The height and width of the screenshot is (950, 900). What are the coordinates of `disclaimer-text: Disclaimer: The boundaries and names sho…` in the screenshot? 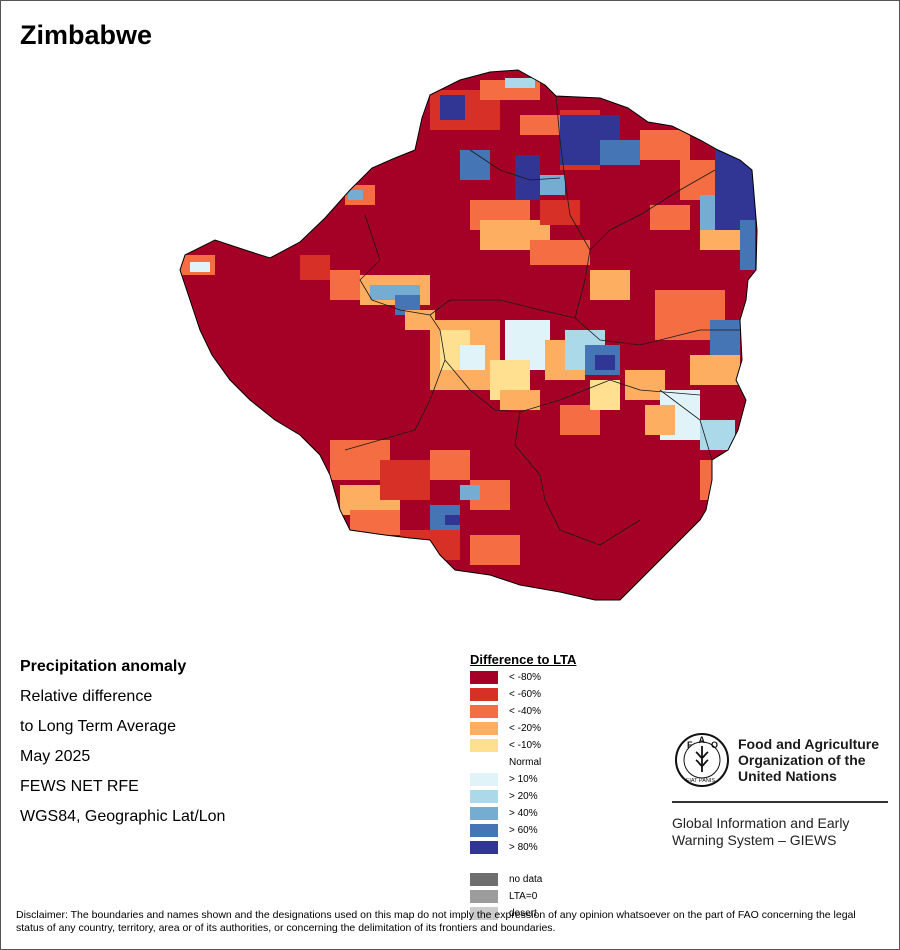 It's located at (436, 921).